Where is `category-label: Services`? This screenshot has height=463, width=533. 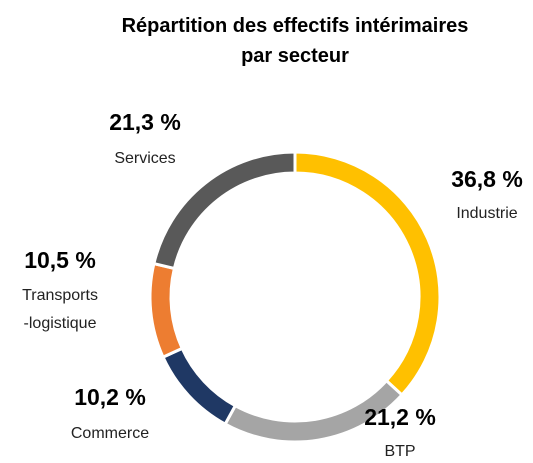
category-label: Services is located at coordinates (144, 158).